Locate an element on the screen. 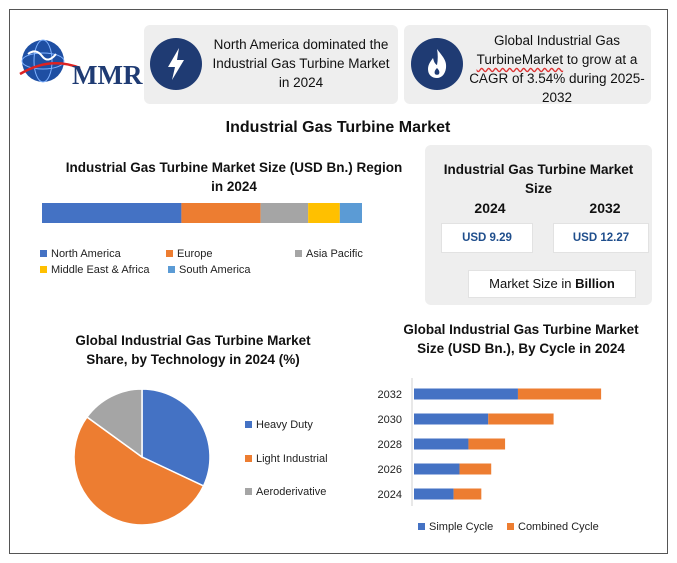 This screenshot has height=563, width=677. market-size-title: Industrial Gas Turbine Market Size is located at coordinates (538, 179).